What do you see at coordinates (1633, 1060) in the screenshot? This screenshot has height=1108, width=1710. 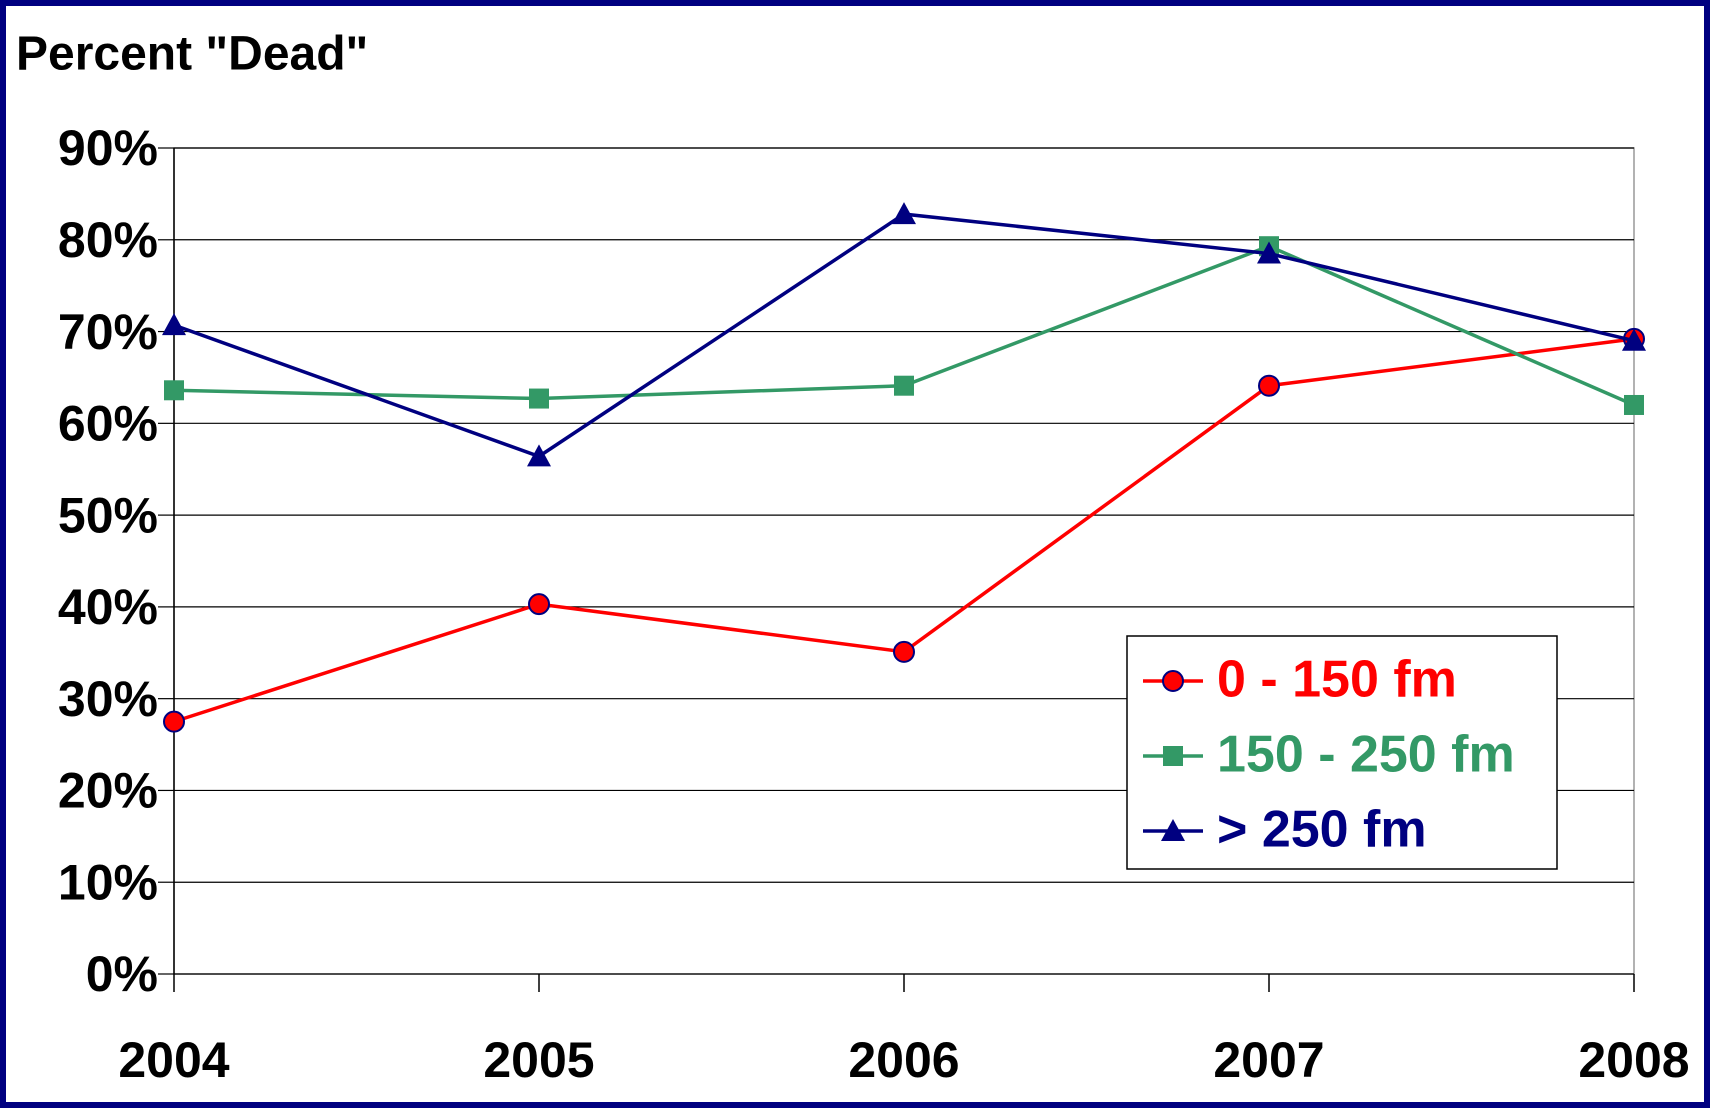 I see `x-tick-label: 2008` at bounding box center [1633, 1060].